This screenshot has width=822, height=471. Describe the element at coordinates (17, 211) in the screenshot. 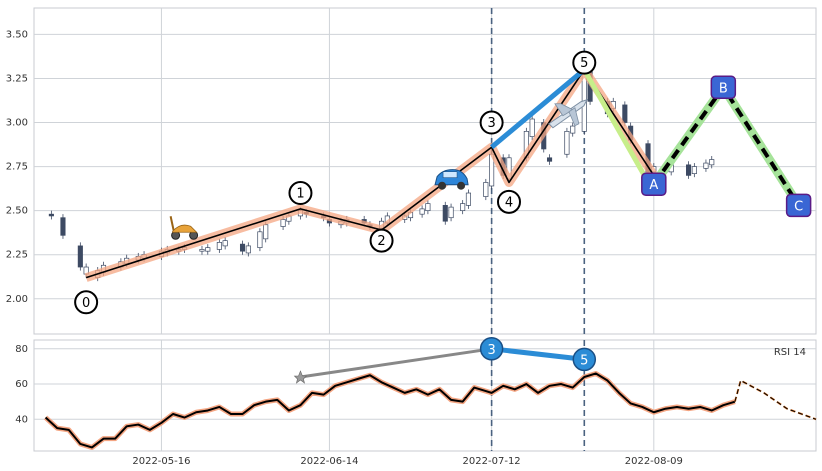

I see `price-y-tick-label: 2.50` at that location.